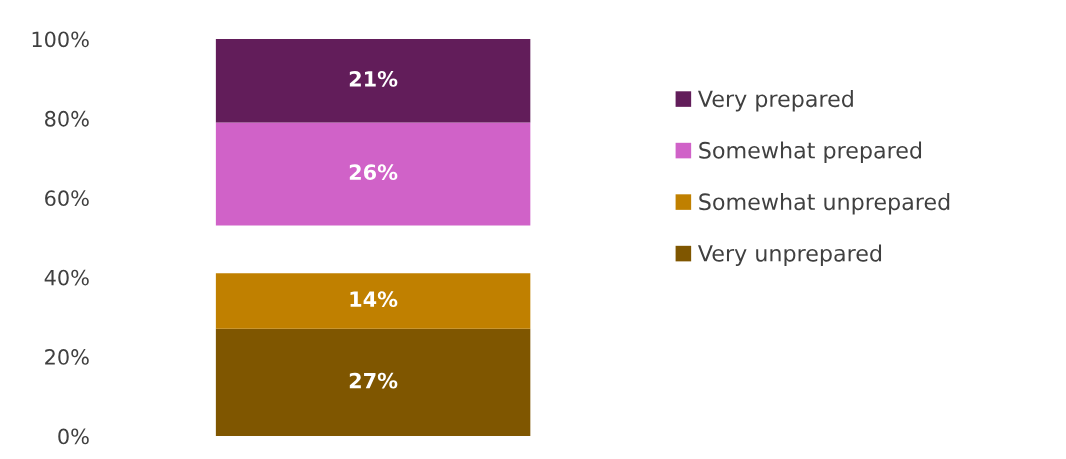 The image size is (1066, 459). Describe the element at coordinates (810, 152) in the screenshot. I see `legend-label: Somewhat prepared` at that location.